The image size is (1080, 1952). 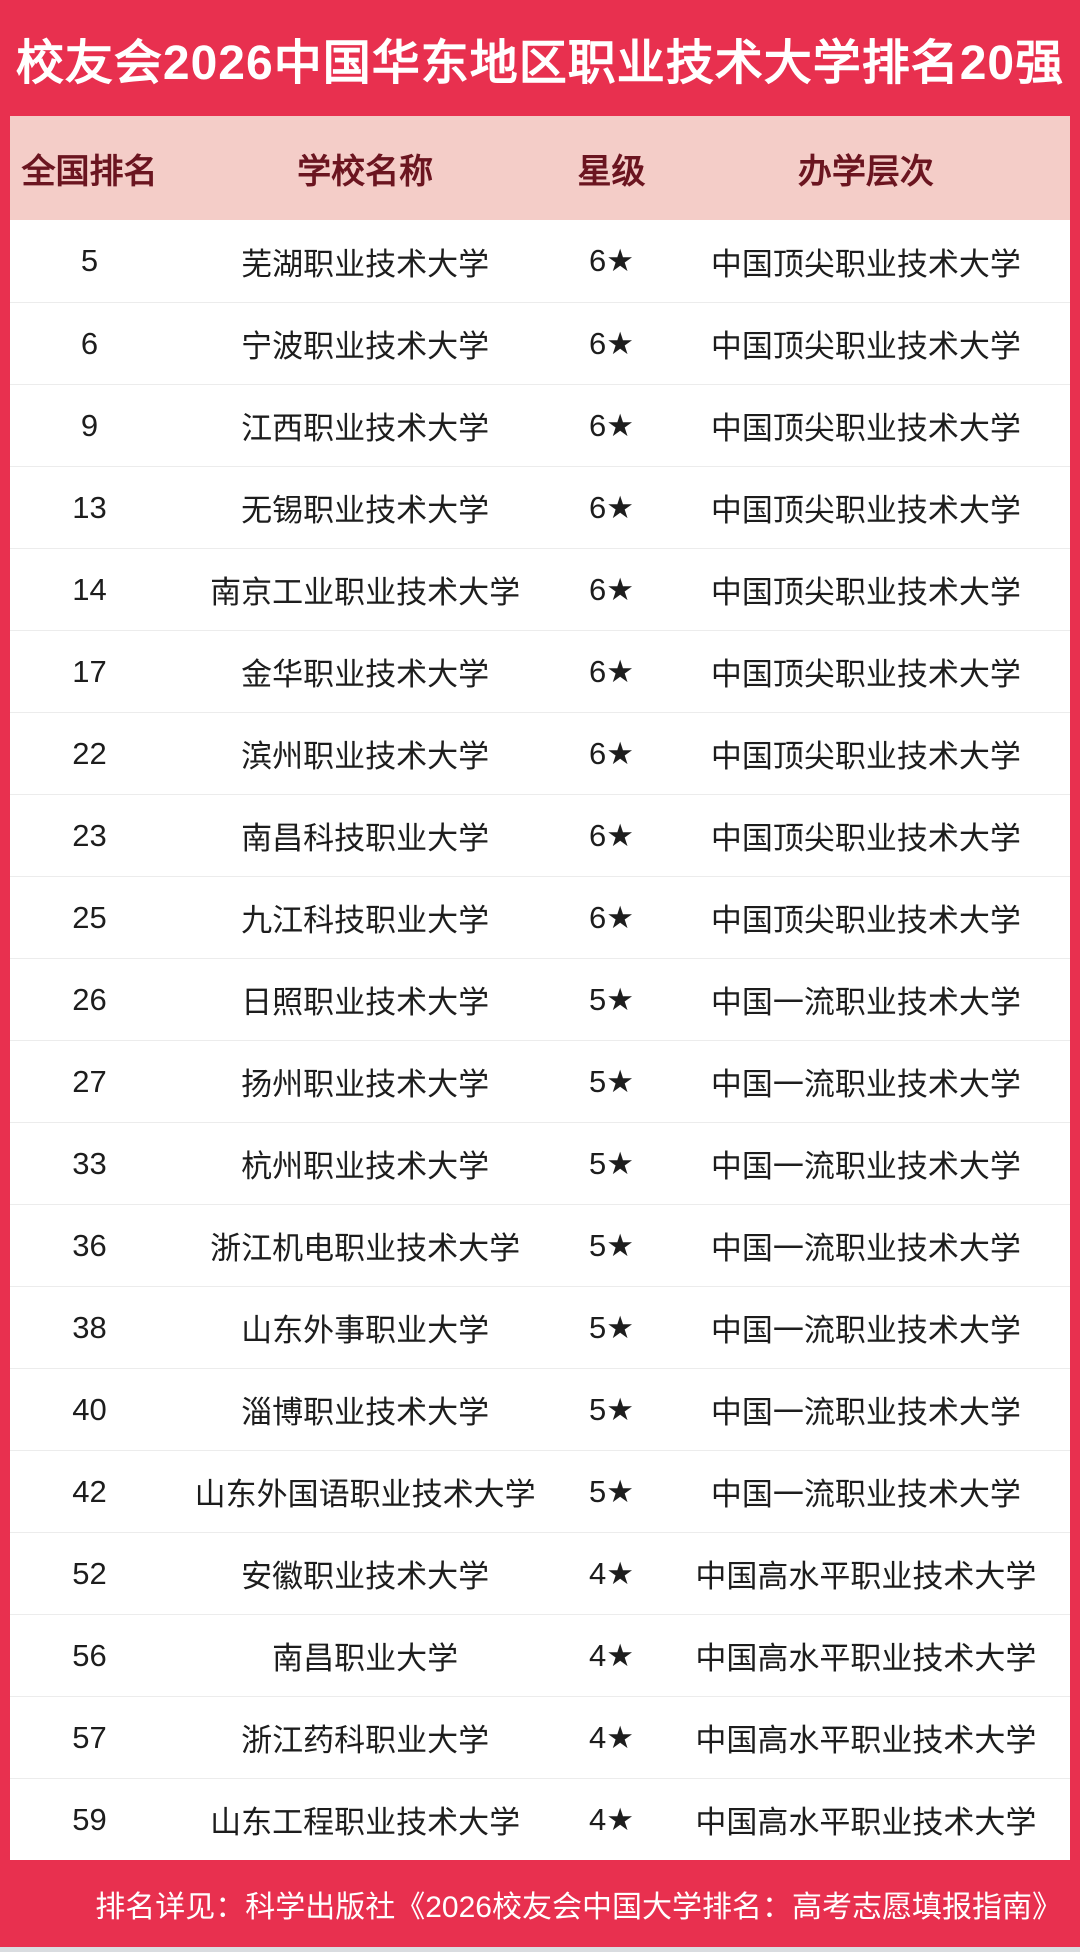 I want to click on table-row: 13 无锡职业技术大学 6★ 中国顶尖职业技术大学, so click(x=540, y=507).